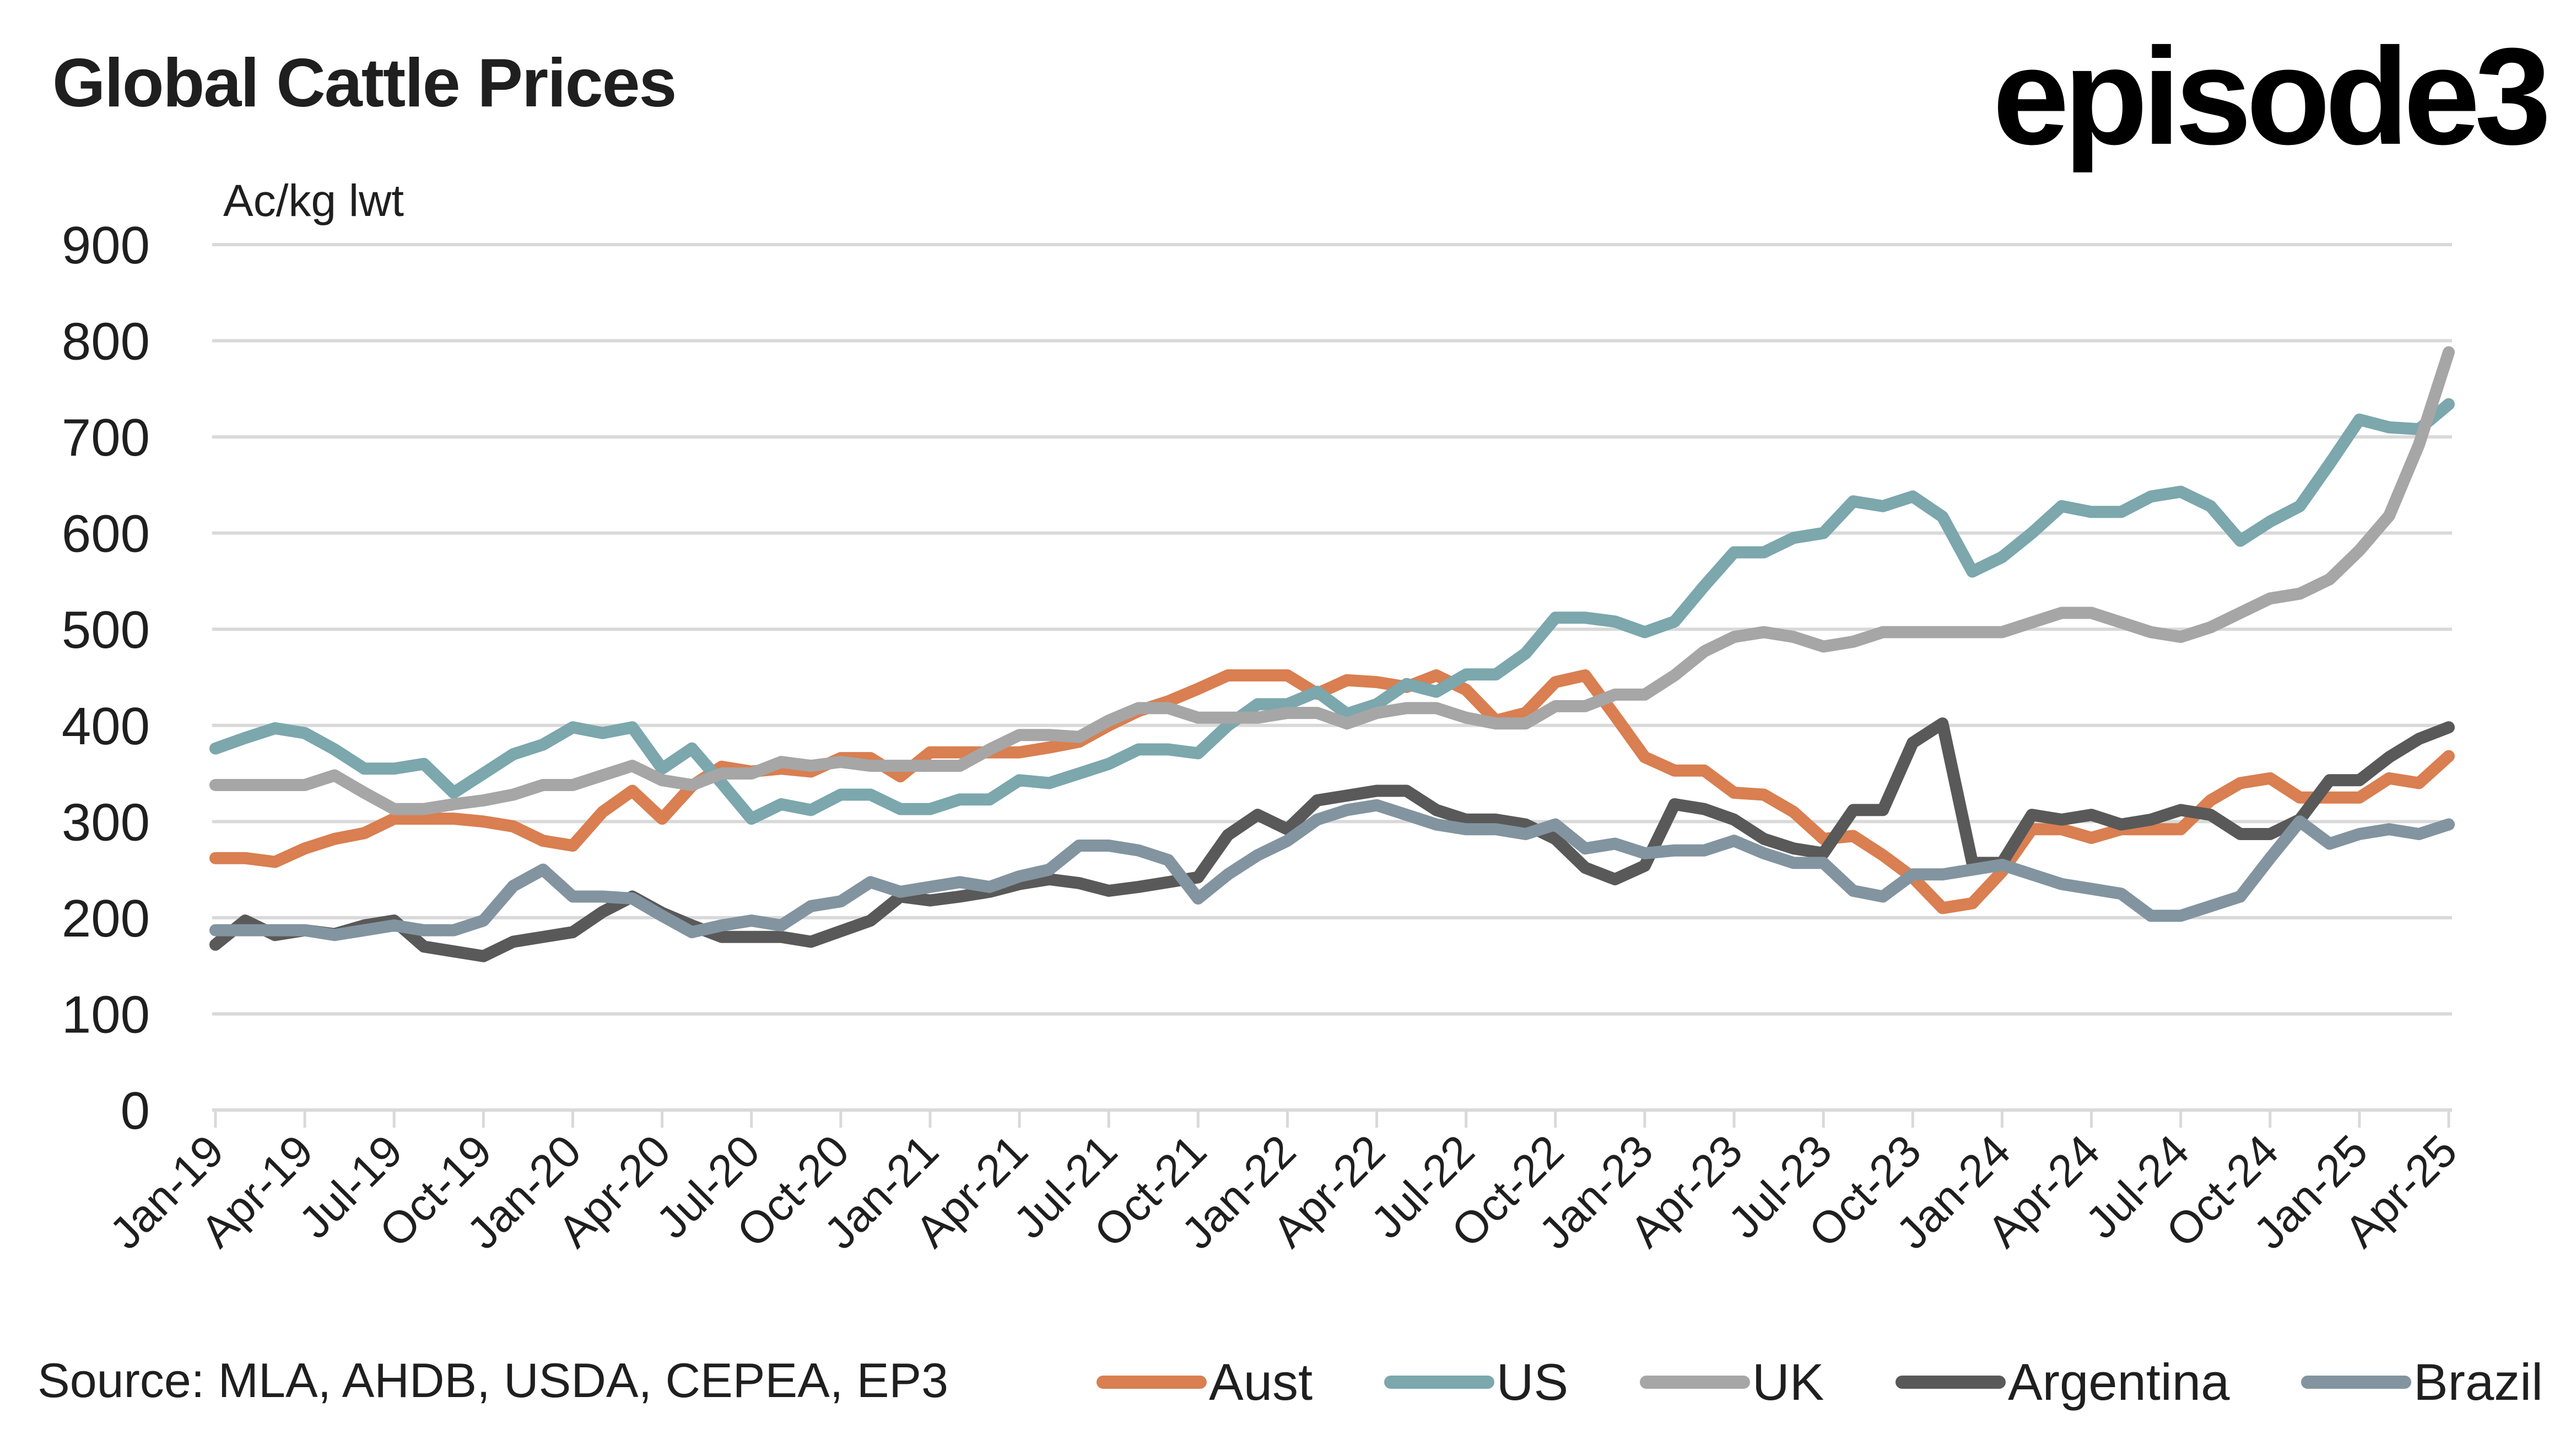 The image size is (2576, 1429). What do you see at coordinates (106, 437) in the screenshot?
I see `y-tick-label-700: 700` at bounding box center [106, 437].